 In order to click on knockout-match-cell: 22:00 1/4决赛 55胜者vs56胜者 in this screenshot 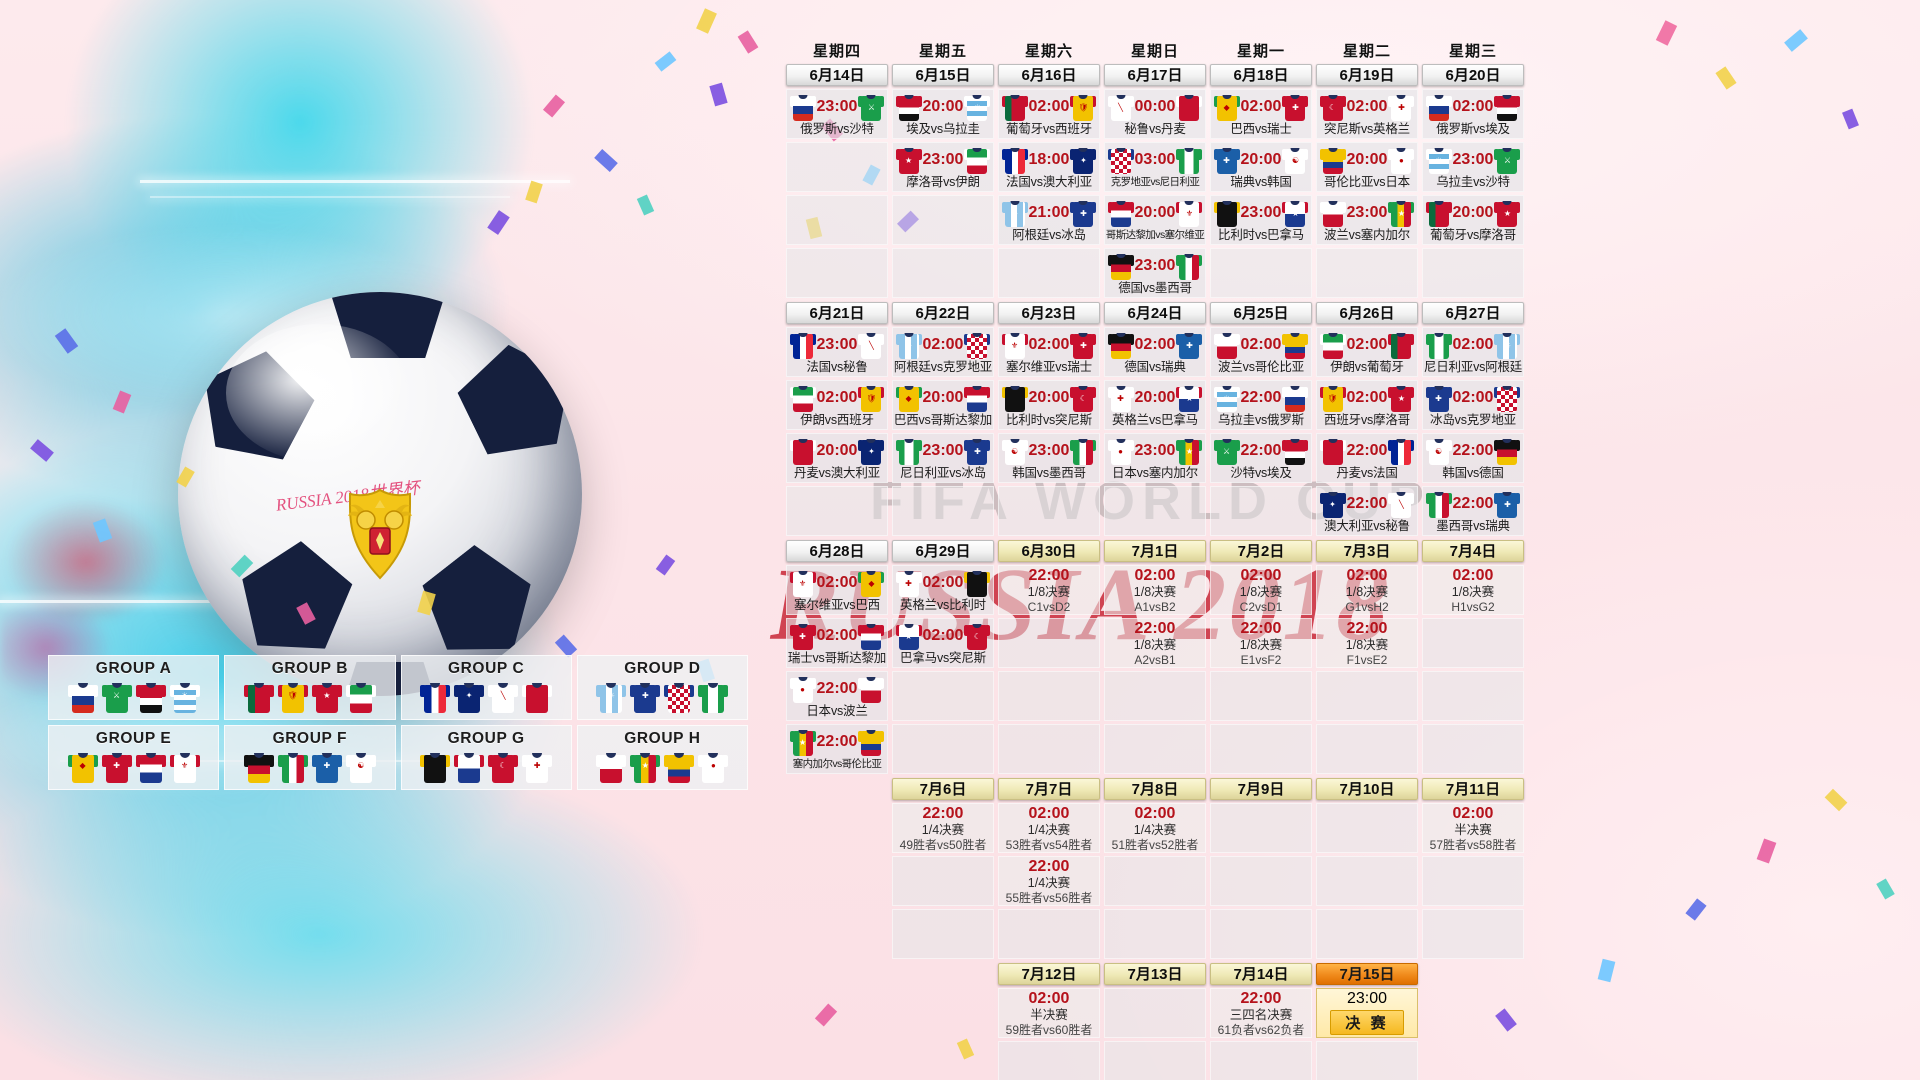, I will do `click(1049, 881)`.